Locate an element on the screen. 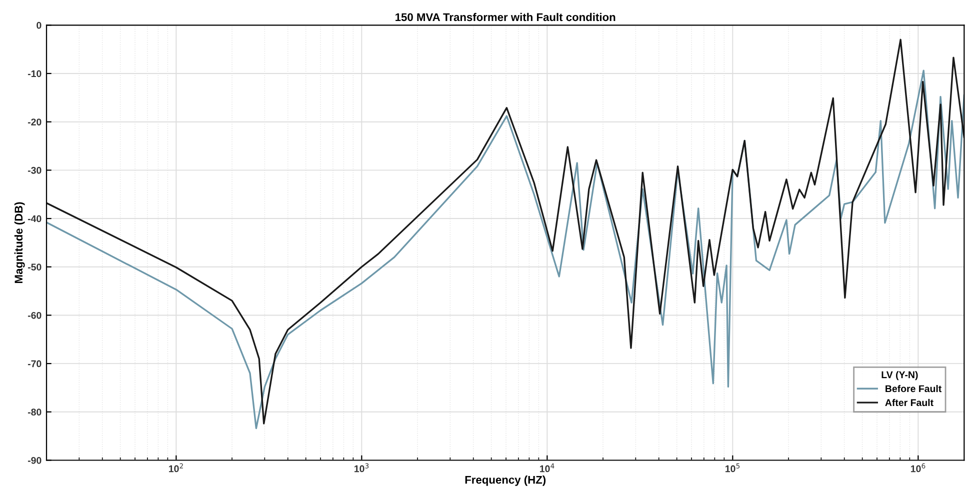 This screenshot has height=503, width=969. legend-label: After Fault is located at coordinates (909, 402).